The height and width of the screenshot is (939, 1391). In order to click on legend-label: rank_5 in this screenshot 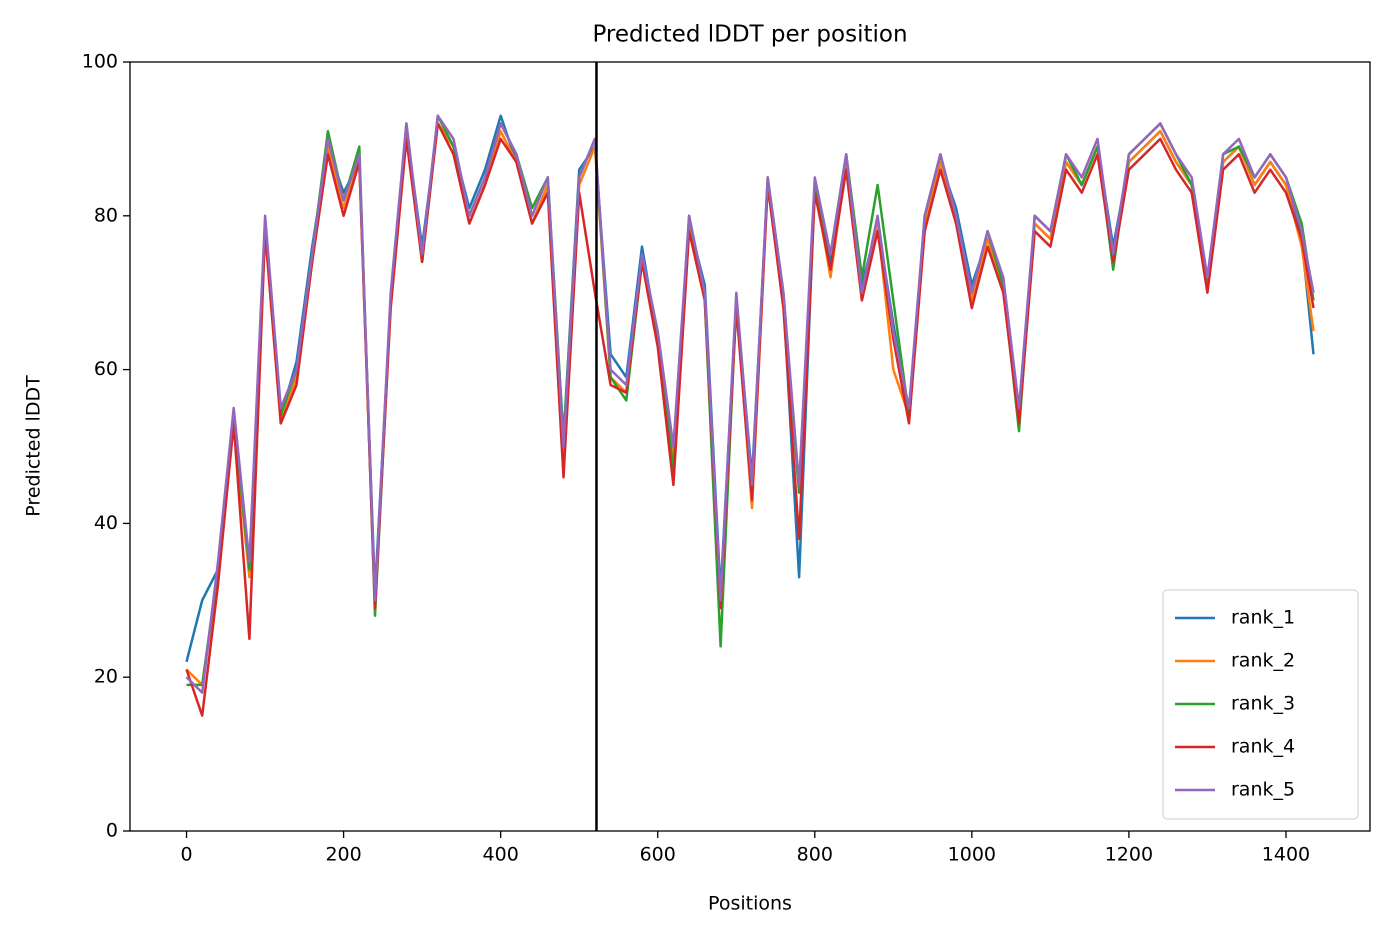, I will do `click(1263, 790)`.